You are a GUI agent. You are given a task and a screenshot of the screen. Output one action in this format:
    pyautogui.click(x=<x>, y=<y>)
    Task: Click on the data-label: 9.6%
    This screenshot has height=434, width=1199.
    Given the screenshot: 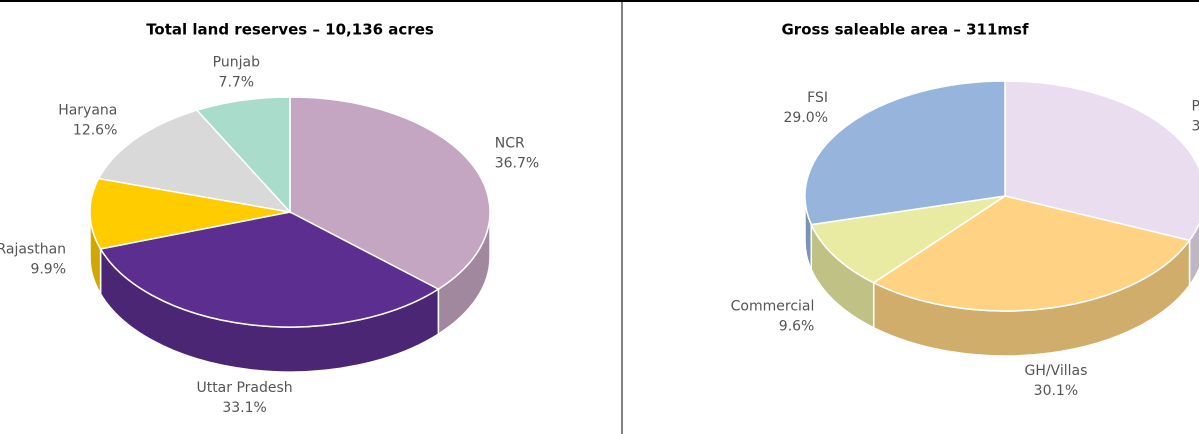 What is the action you would take?
    pyautogui.click(x=797, y=326)
    